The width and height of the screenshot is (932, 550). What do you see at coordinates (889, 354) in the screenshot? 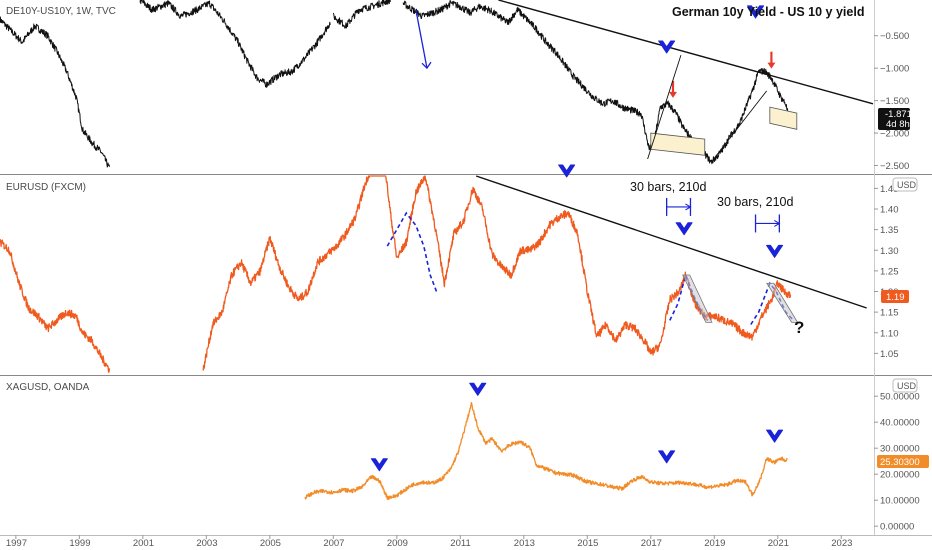
I see `y-tick-label-p2-8: 1.05` at bounding box center [889, 354].